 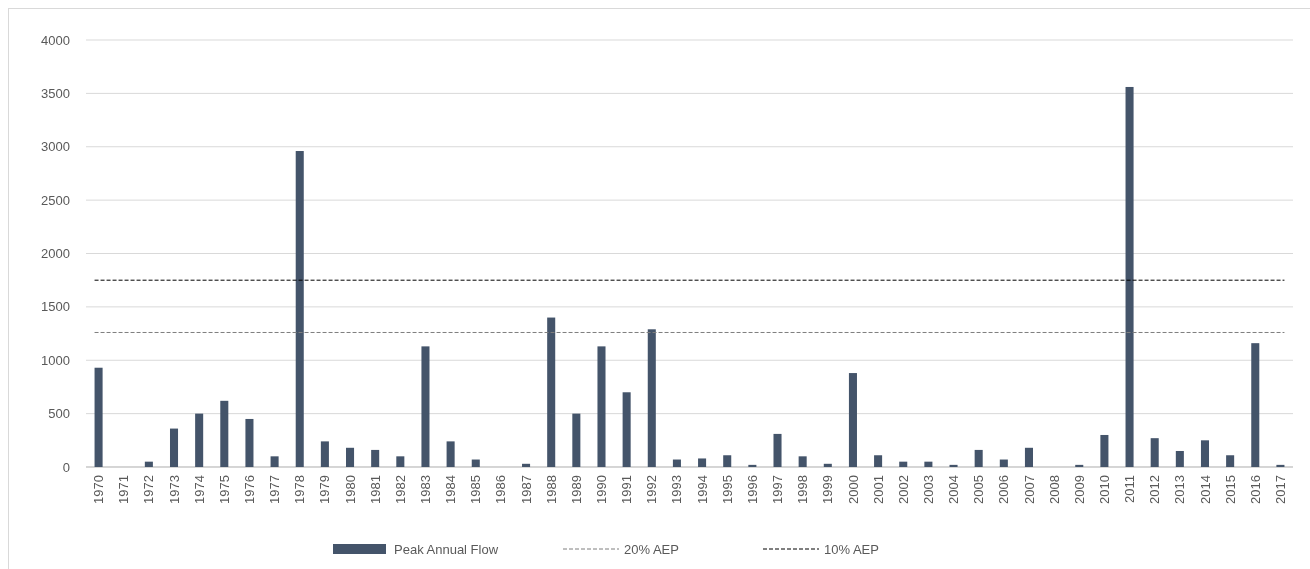 What do you see at coordinates (55, 360) in the screenshot?
I see `y-tick-label: 1000` at bounding box center [55, 360].